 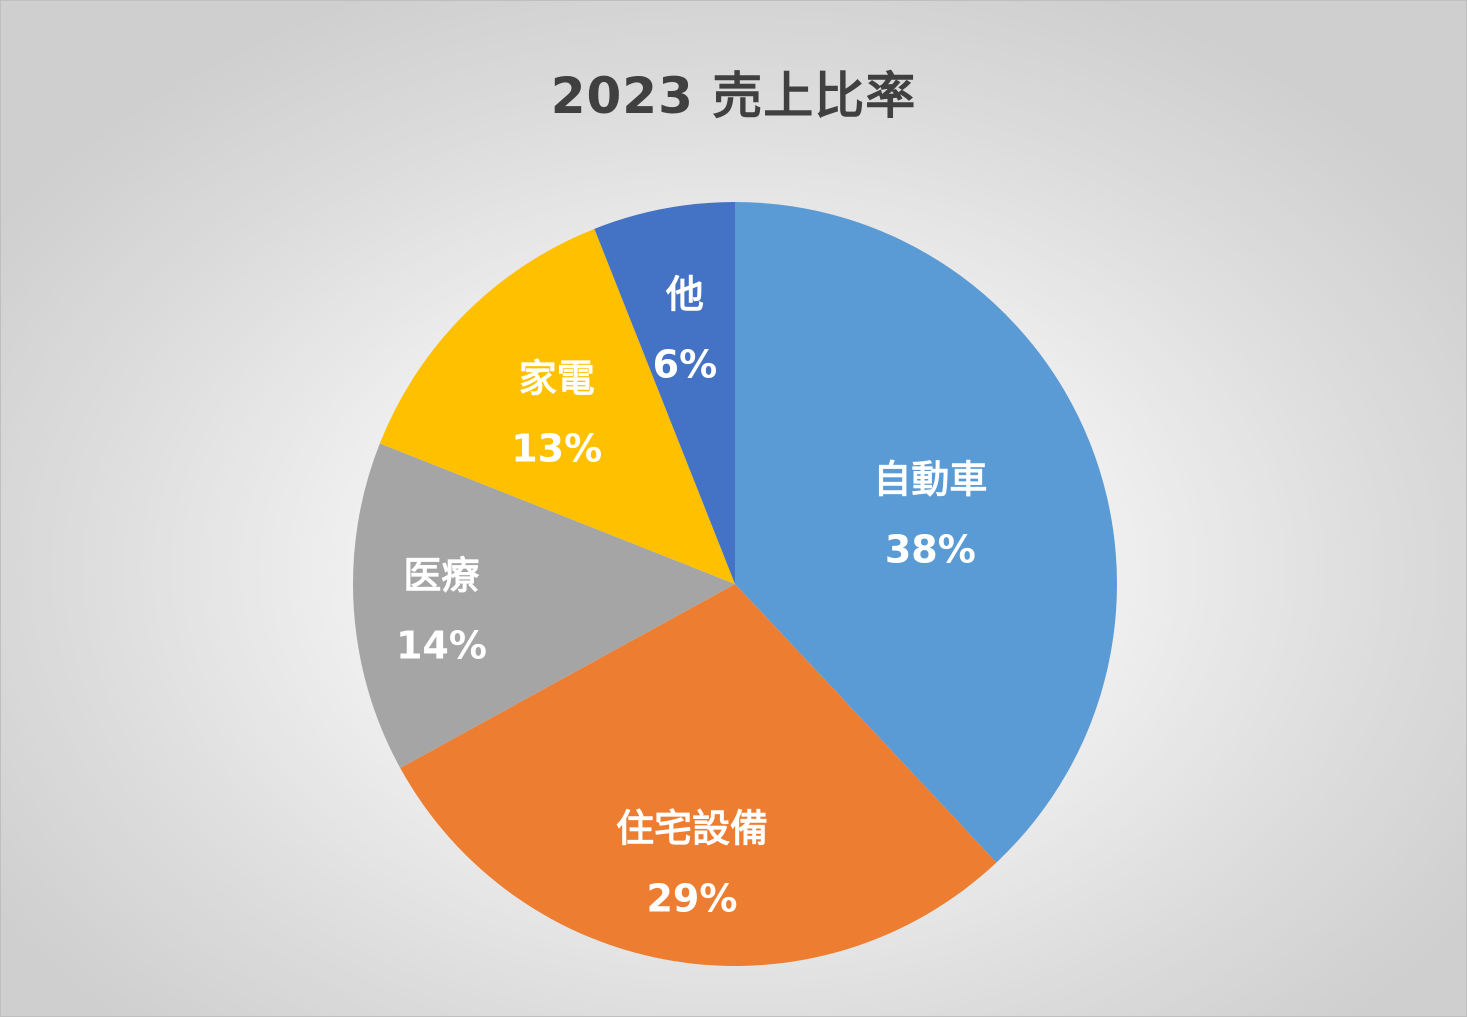 What do you see at coordinates (556, 449) in the screenshot?
I see `slice-value-label-home-appliance: 13%` at bounding box center [556, 449].